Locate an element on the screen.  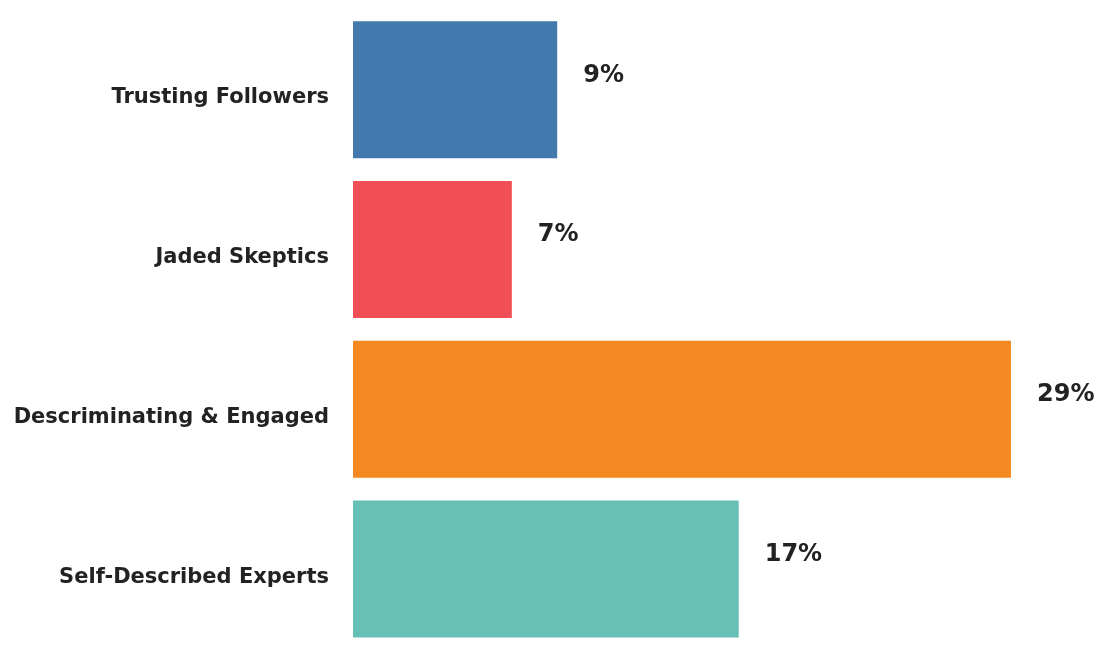
data-label: 29% is located at coordinates (1066, 393).